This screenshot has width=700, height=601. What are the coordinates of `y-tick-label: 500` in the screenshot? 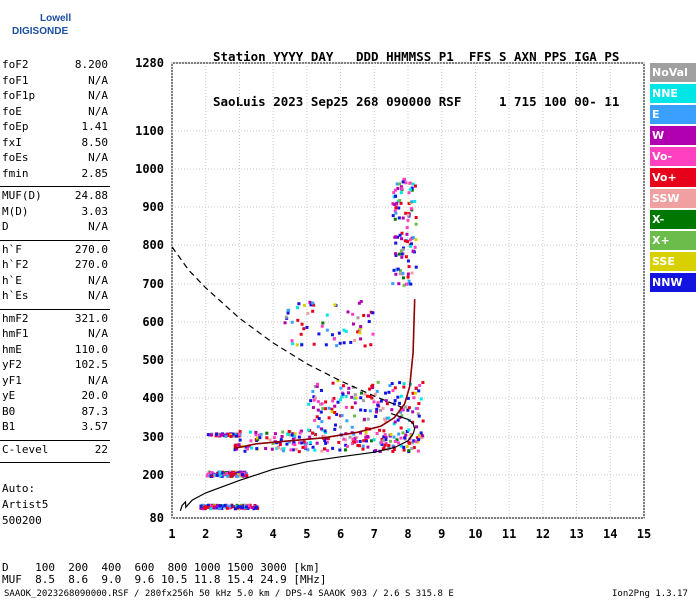 It's located at (153, 360).